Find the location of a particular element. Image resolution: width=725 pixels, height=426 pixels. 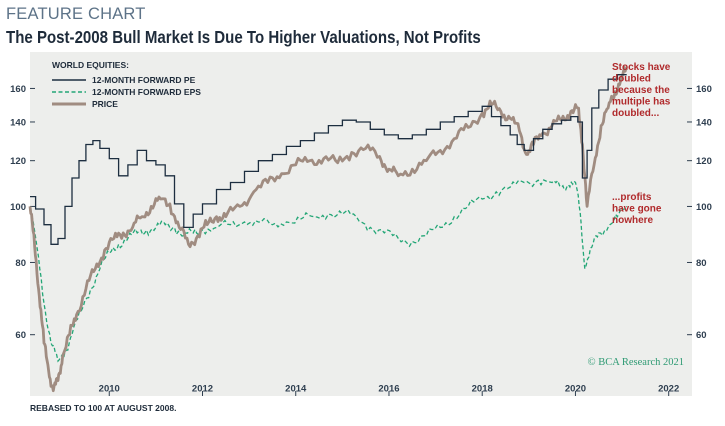

x-tick-label: 2018 is located at coordinates (482, 389).